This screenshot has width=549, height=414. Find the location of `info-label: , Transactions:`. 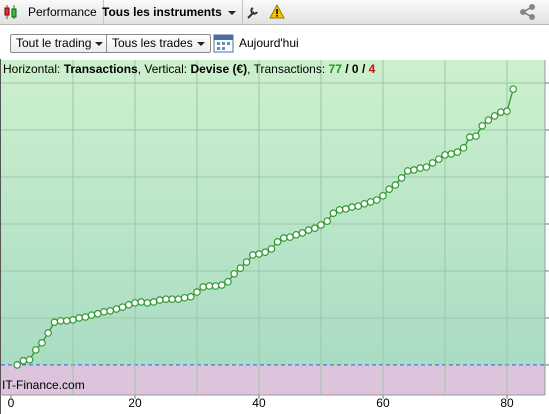

info-label: , Transactions: is located at coordinates (286, 69).